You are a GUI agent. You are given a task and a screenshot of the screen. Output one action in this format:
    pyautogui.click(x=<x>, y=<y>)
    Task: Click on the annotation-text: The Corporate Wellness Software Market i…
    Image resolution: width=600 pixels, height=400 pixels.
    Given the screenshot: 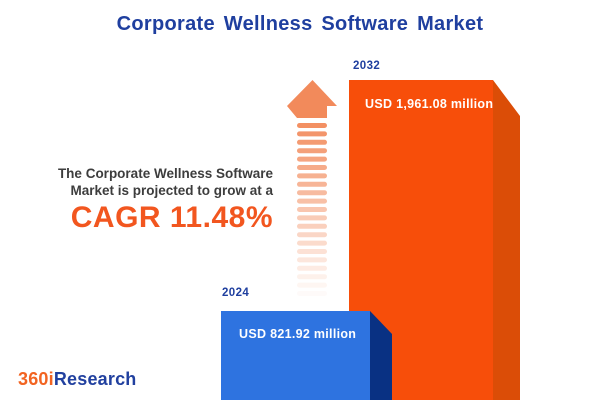 What is the action you would take?
    pyautogui.click(x=136, y=182)
    